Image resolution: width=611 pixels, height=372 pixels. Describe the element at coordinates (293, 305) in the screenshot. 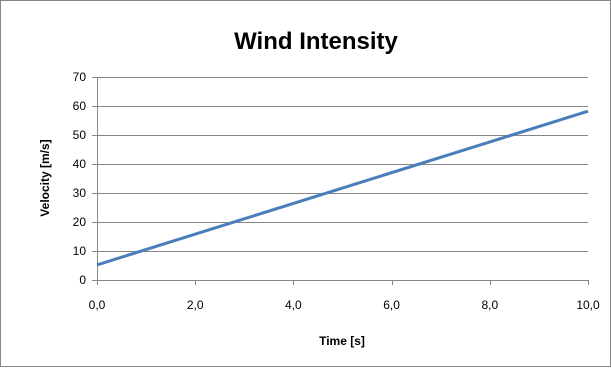

I see `x-tick-label: 4,0` at that location.